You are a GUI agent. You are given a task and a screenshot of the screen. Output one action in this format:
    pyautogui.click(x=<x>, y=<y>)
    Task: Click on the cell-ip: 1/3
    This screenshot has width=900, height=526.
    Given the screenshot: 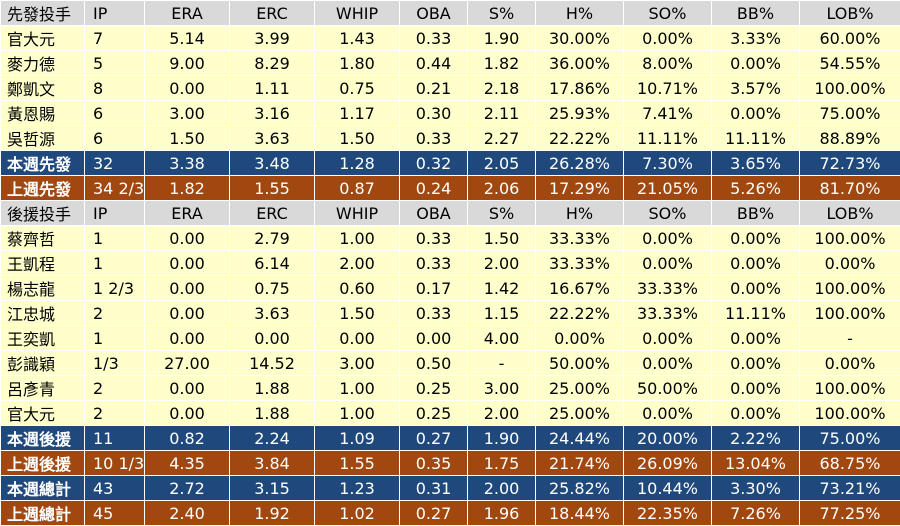 What is the action you would take?
    pyautogui.click(x=115, y=363)
    